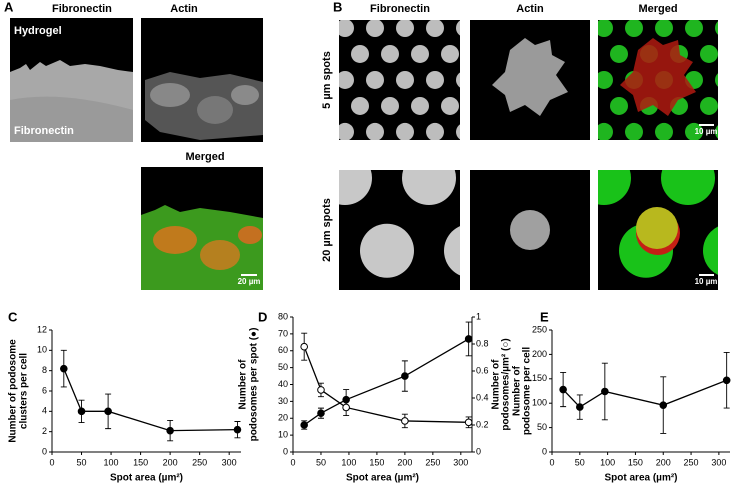  Describe the element at coordinates (202, 228) in the screenshot. I see `image-merged` at that location.